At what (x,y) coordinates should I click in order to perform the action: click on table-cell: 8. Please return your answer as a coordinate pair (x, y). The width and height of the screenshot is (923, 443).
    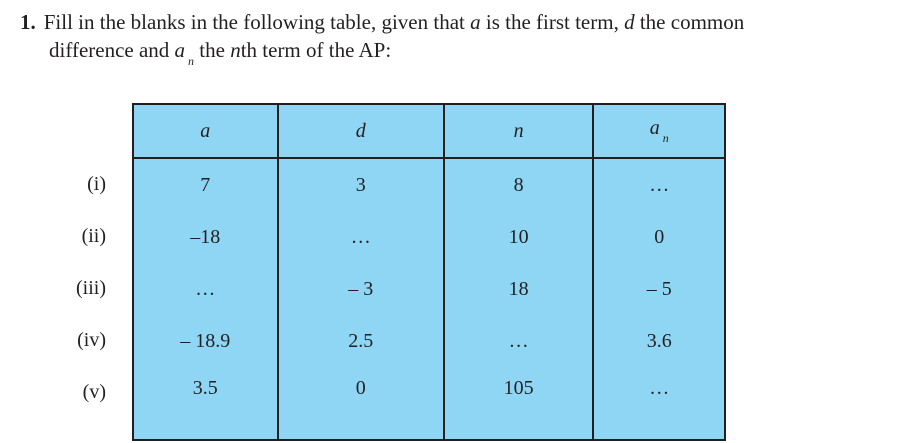
    Looking at the image, I should click on (518, 184).